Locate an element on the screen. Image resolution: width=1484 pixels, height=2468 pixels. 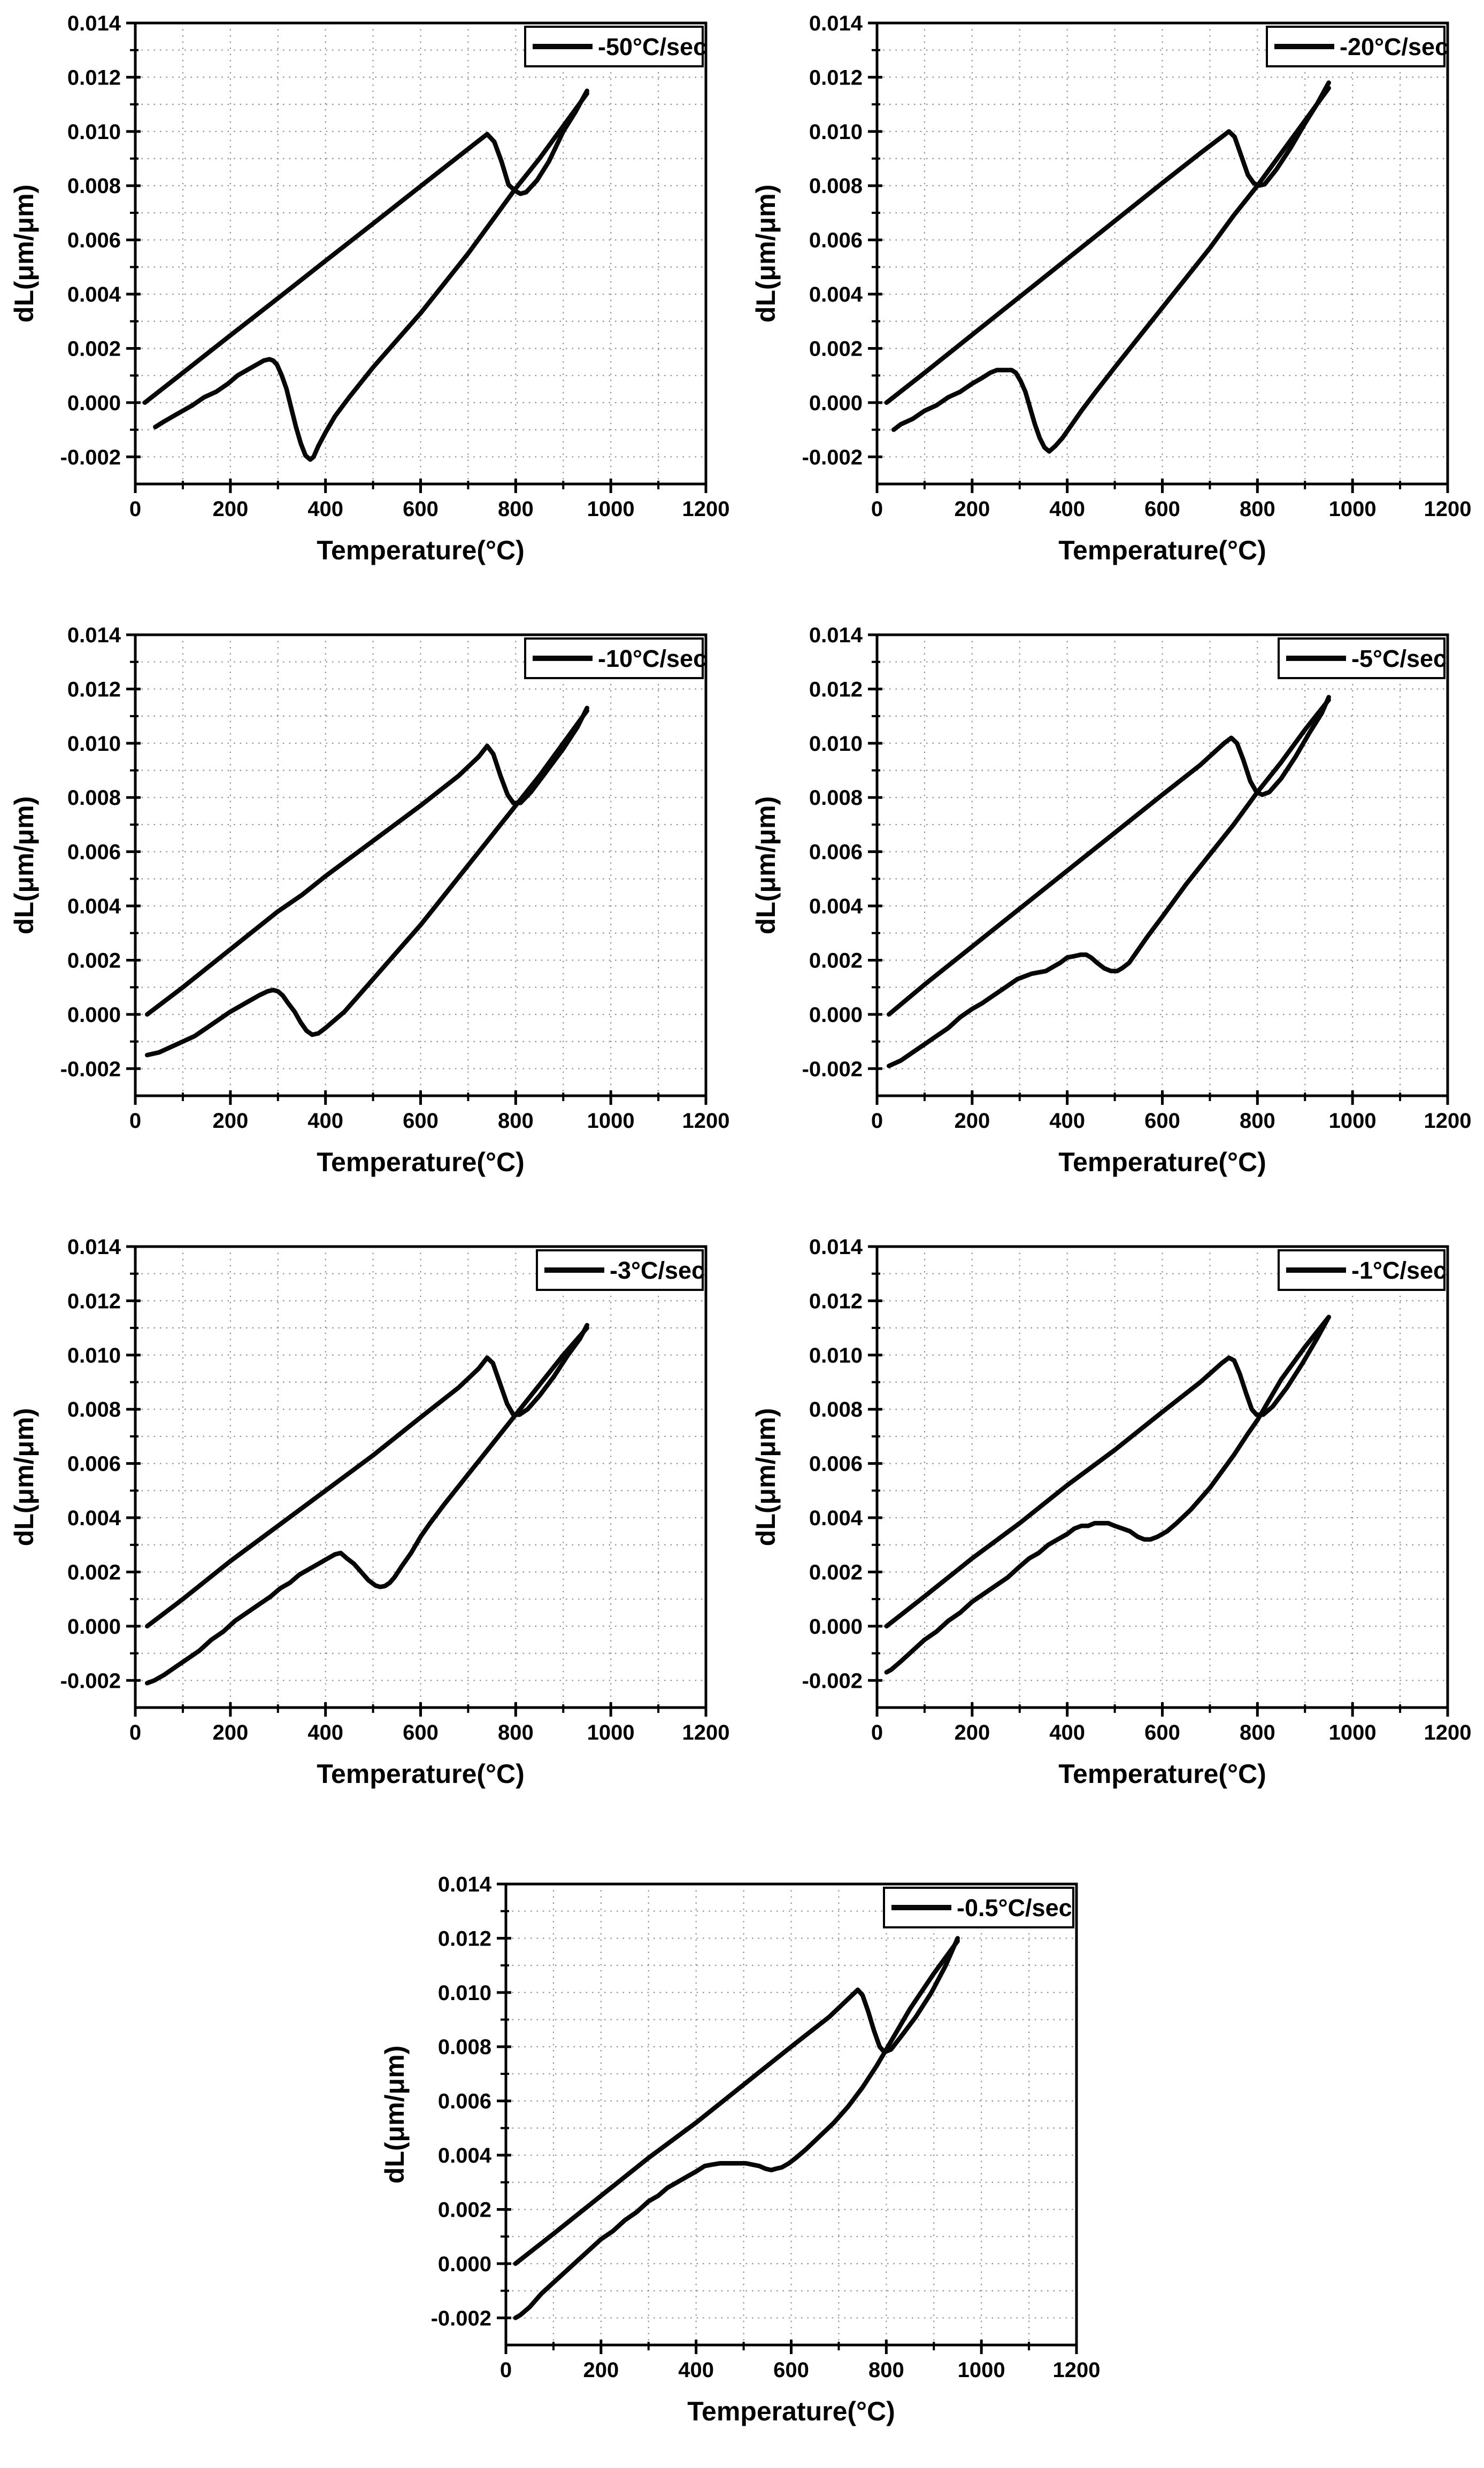
legend-label: -5°C/sec is located at coordinates (1399, 658).